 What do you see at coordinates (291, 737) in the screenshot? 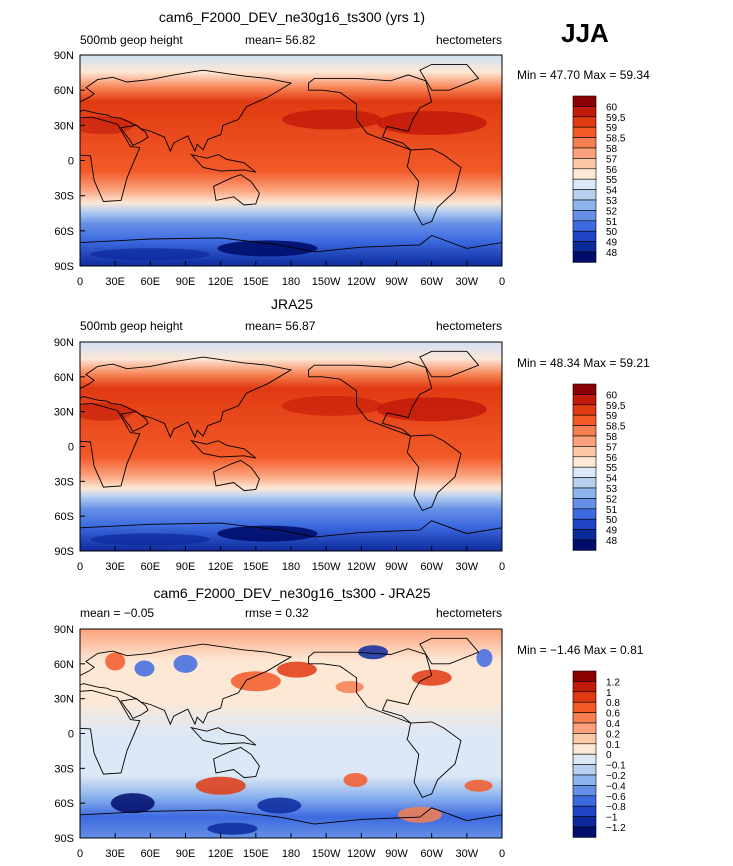
I see `field-features` at bounding box center [291, 737].